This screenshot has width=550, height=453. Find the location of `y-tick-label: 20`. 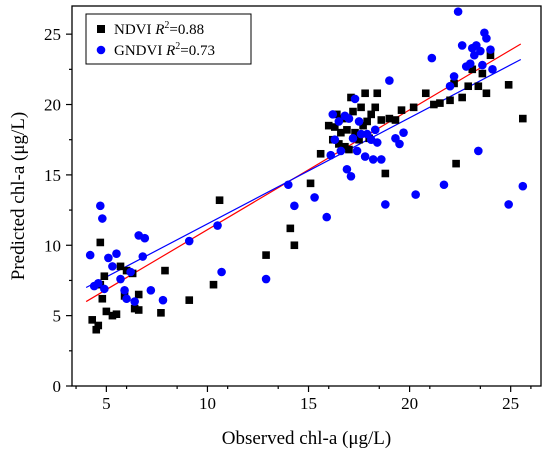

y-tick-label: 20 is located at coordinates (52, 105).